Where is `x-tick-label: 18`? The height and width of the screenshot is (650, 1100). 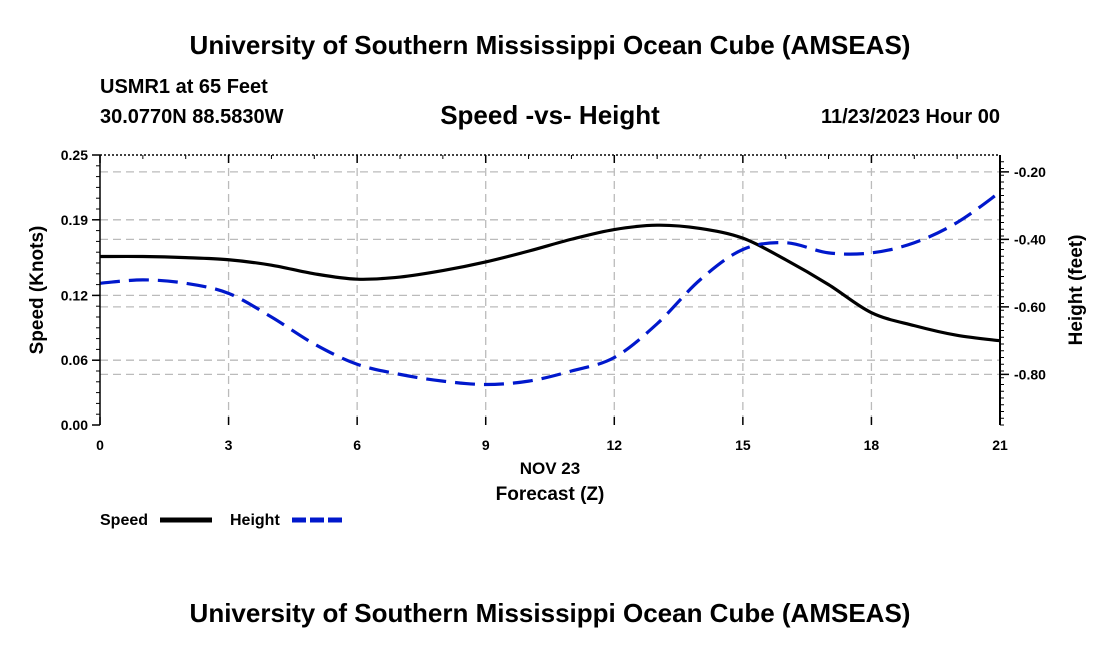 x-tick-label: 18 is located at coordinates (872, 445).